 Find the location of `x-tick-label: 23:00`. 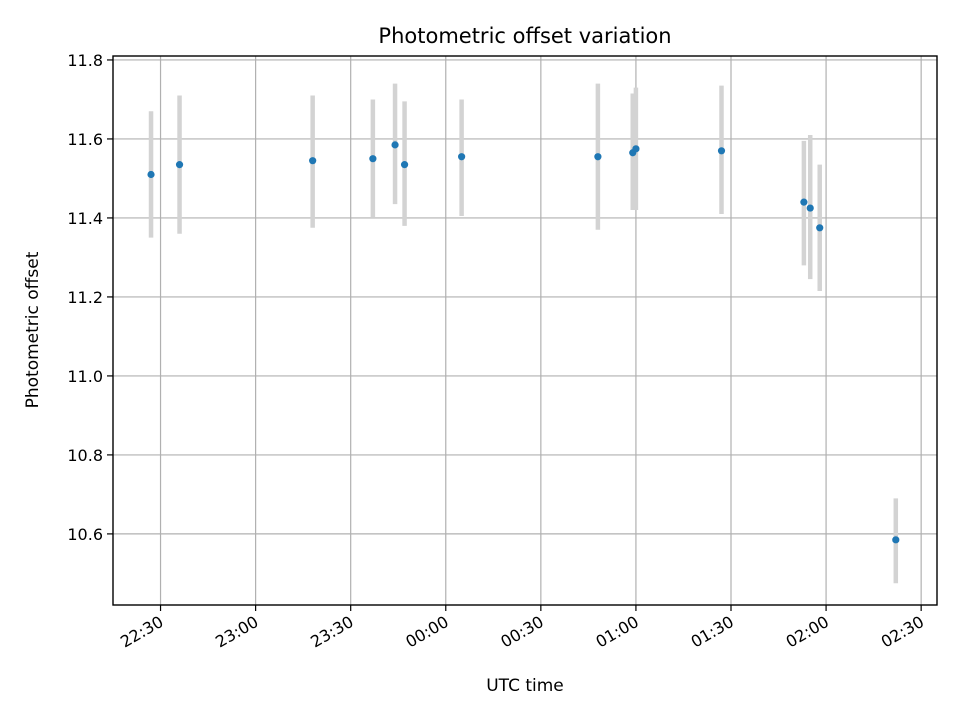

x-tick-label: 23:00 is located at coordinates (236, 632).